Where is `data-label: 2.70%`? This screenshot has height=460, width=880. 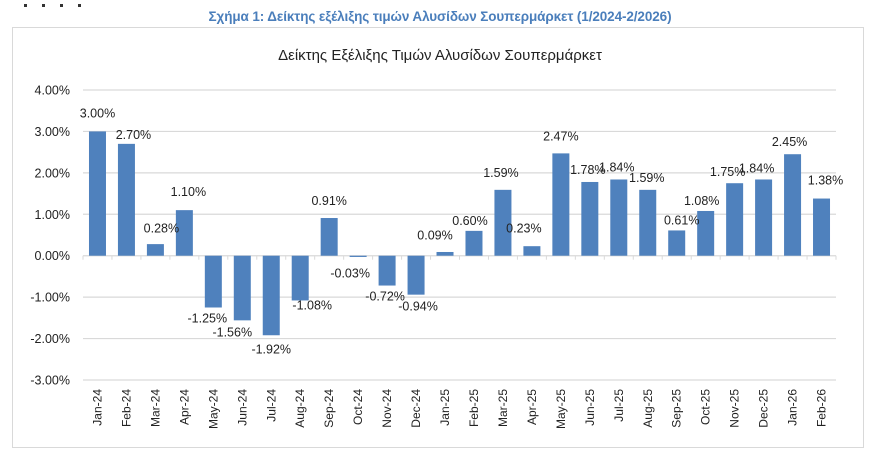 data-label: 2.70% is located at coordinates (133, 135).